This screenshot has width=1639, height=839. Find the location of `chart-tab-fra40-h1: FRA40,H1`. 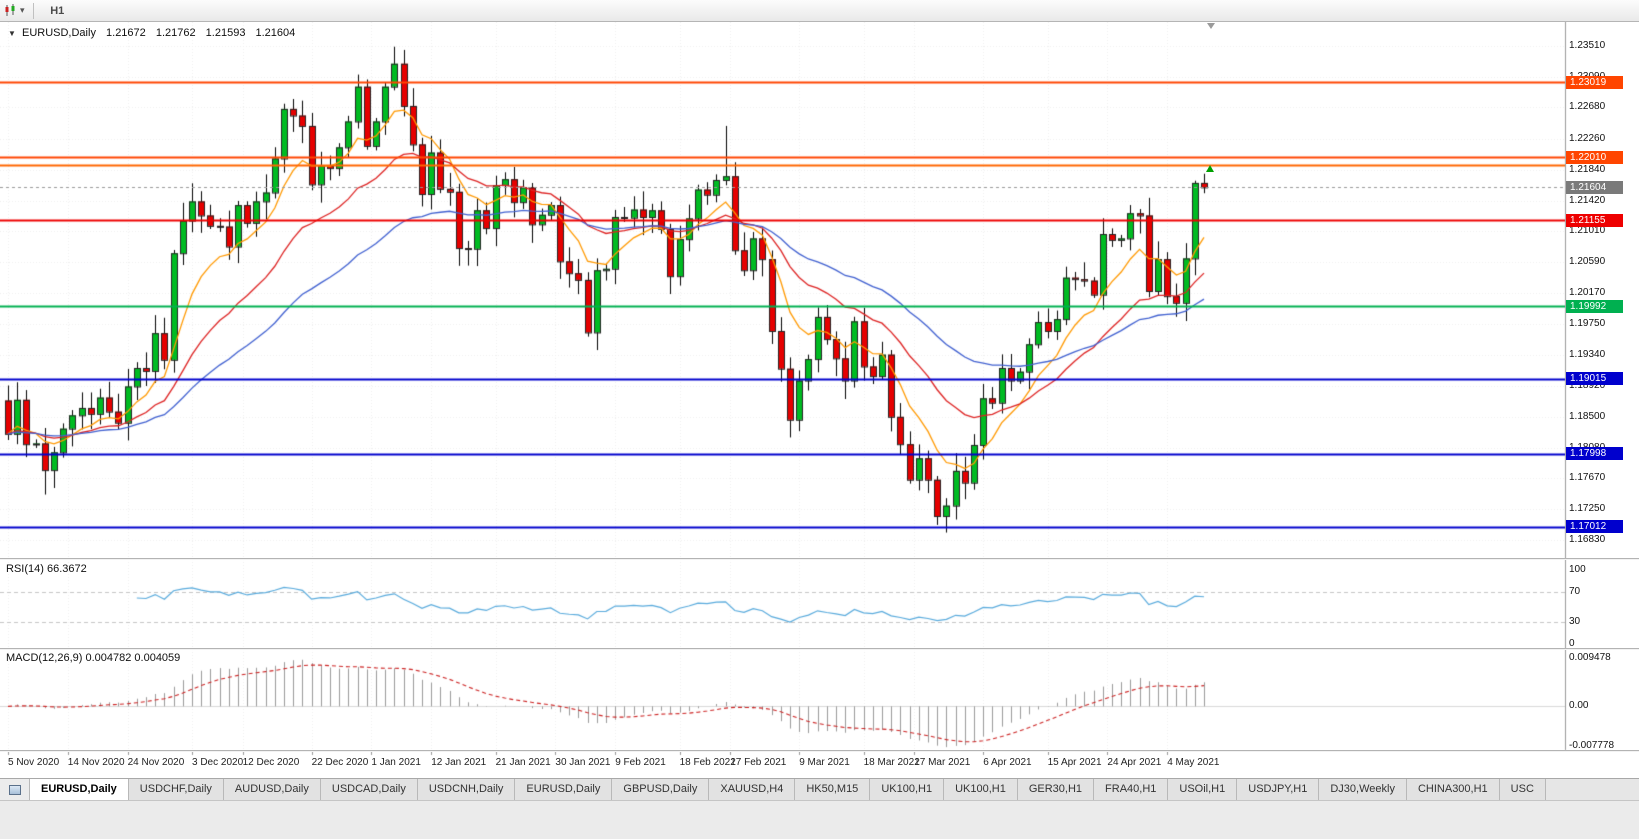

chart-tab-fra40-h1: FRA40,H1 is located at coordinates (1131, 789).